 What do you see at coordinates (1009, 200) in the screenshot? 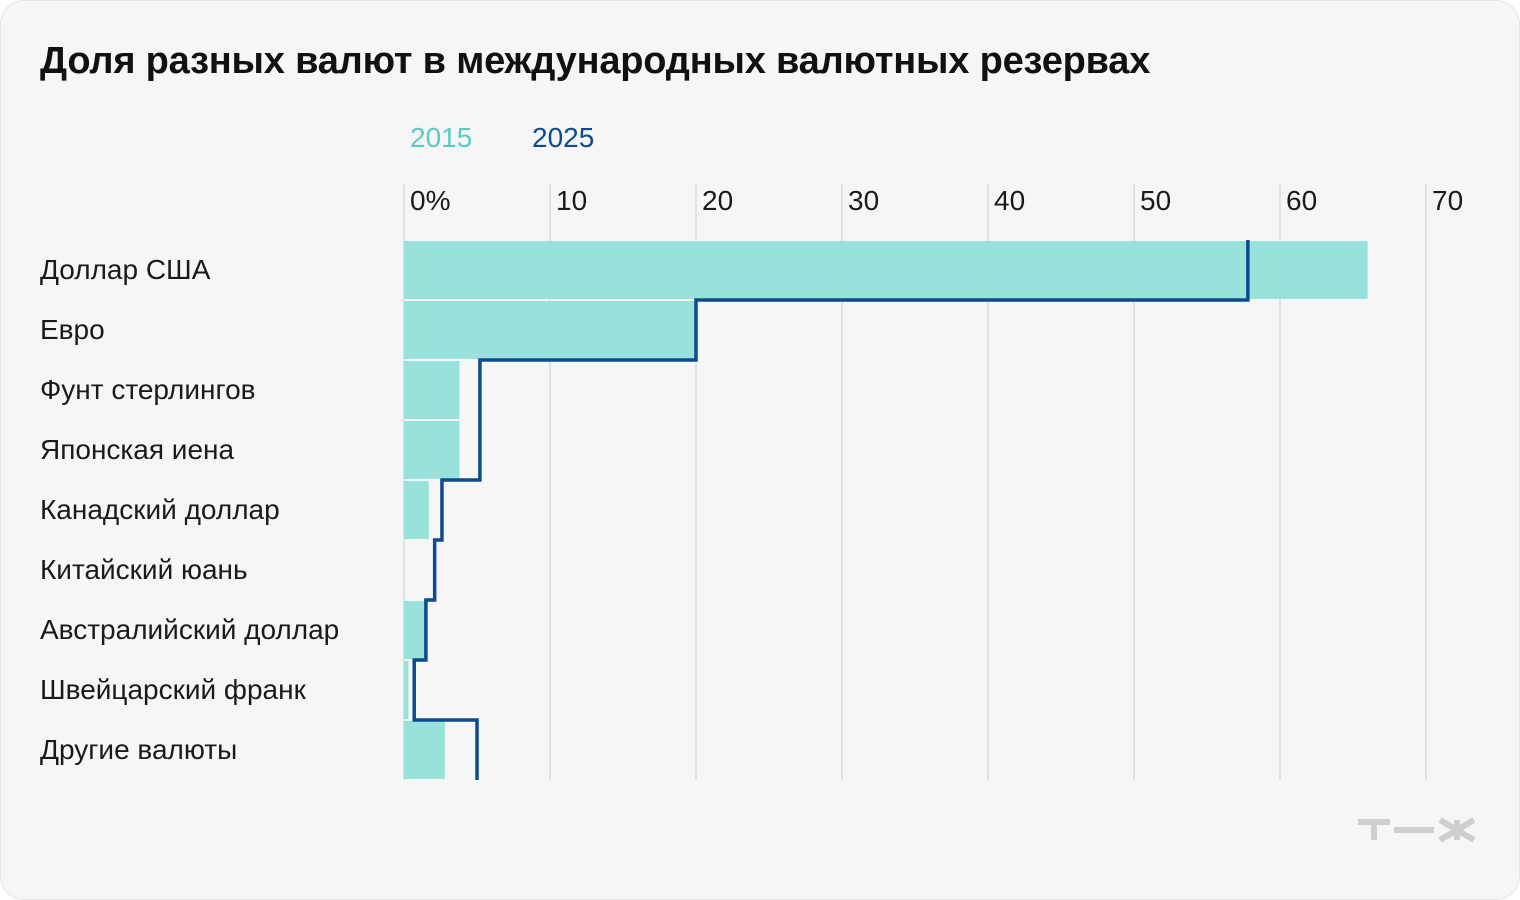
I see `x-tick-label-4: 40` at bounding box center [1009, 200].